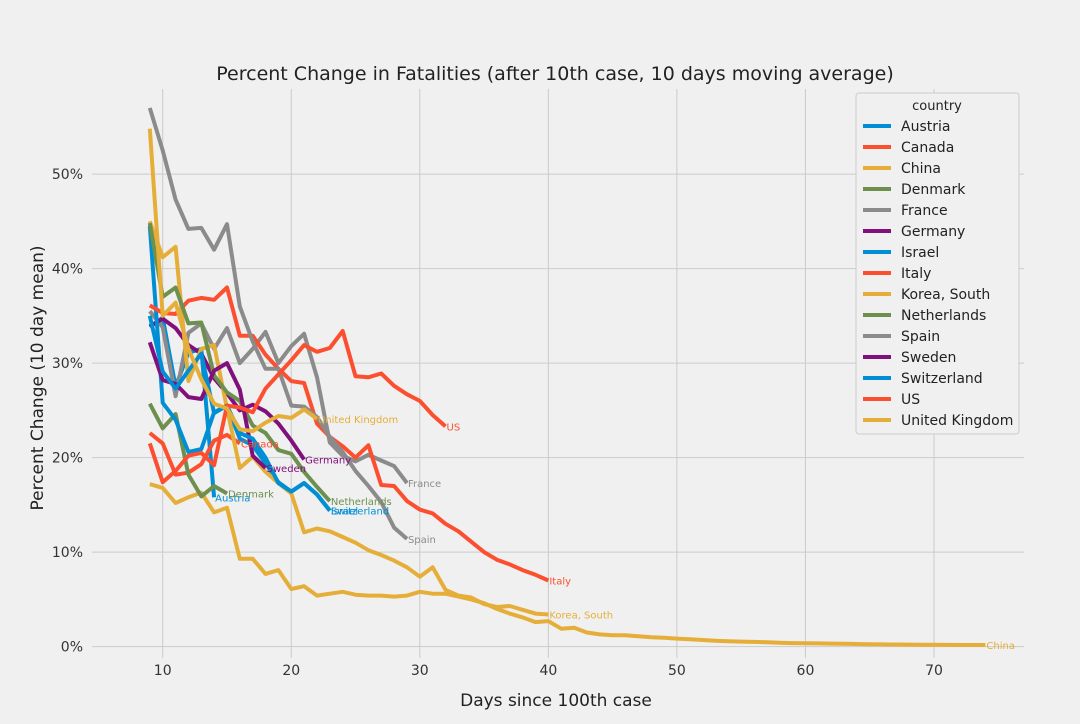 The height and width of the screenshot is (724, 1080). Describe the element at coordinates (677, 671) in the screenshot. I see `x-tick-label: 50` at that location.